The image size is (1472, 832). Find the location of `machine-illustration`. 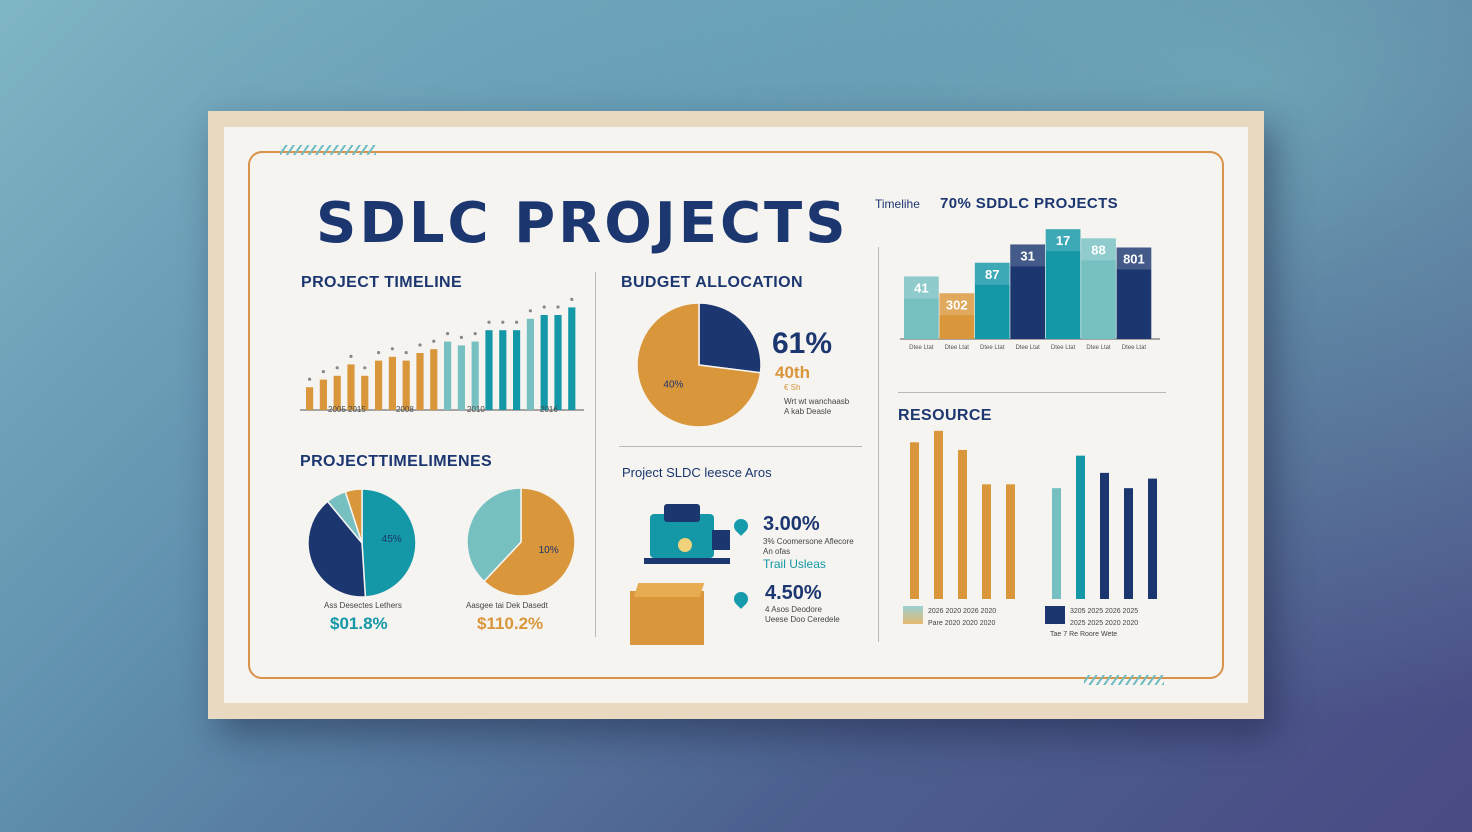

machine-illustration is located at coordinates (687, 542).